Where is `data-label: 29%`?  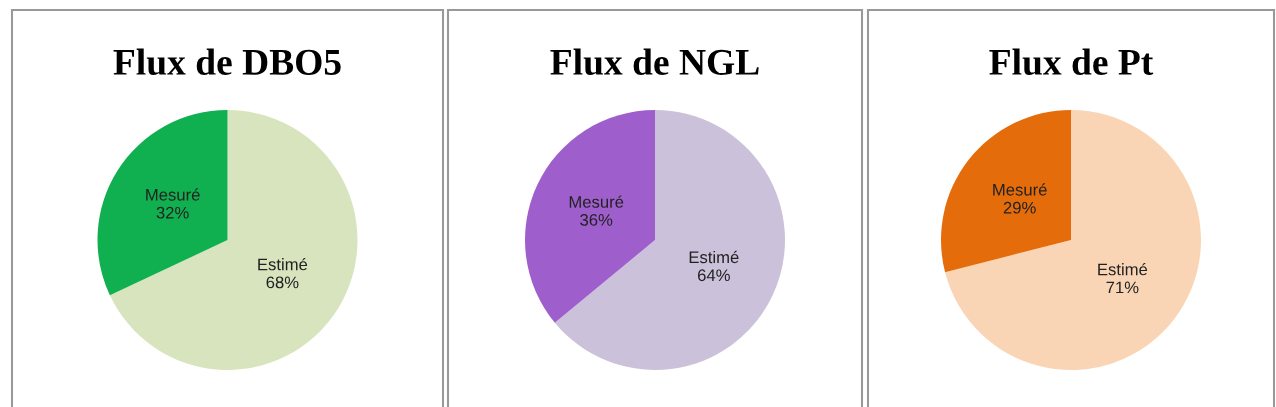
data-label: 29% is located at coordinates (1019, 207).